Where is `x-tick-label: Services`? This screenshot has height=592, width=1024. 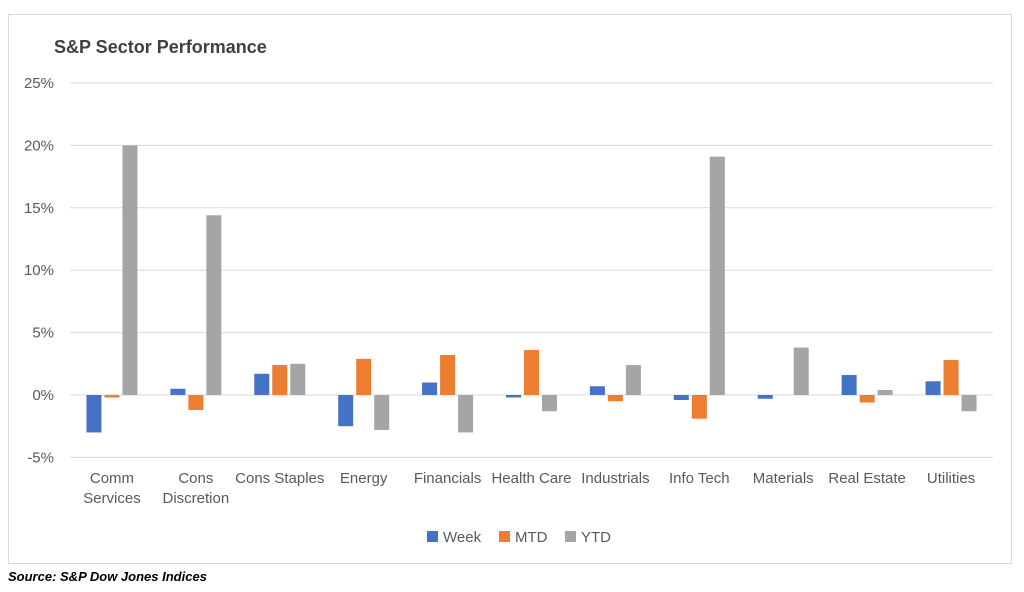 x-tick-label: Services is located at coordinates (112, 498).